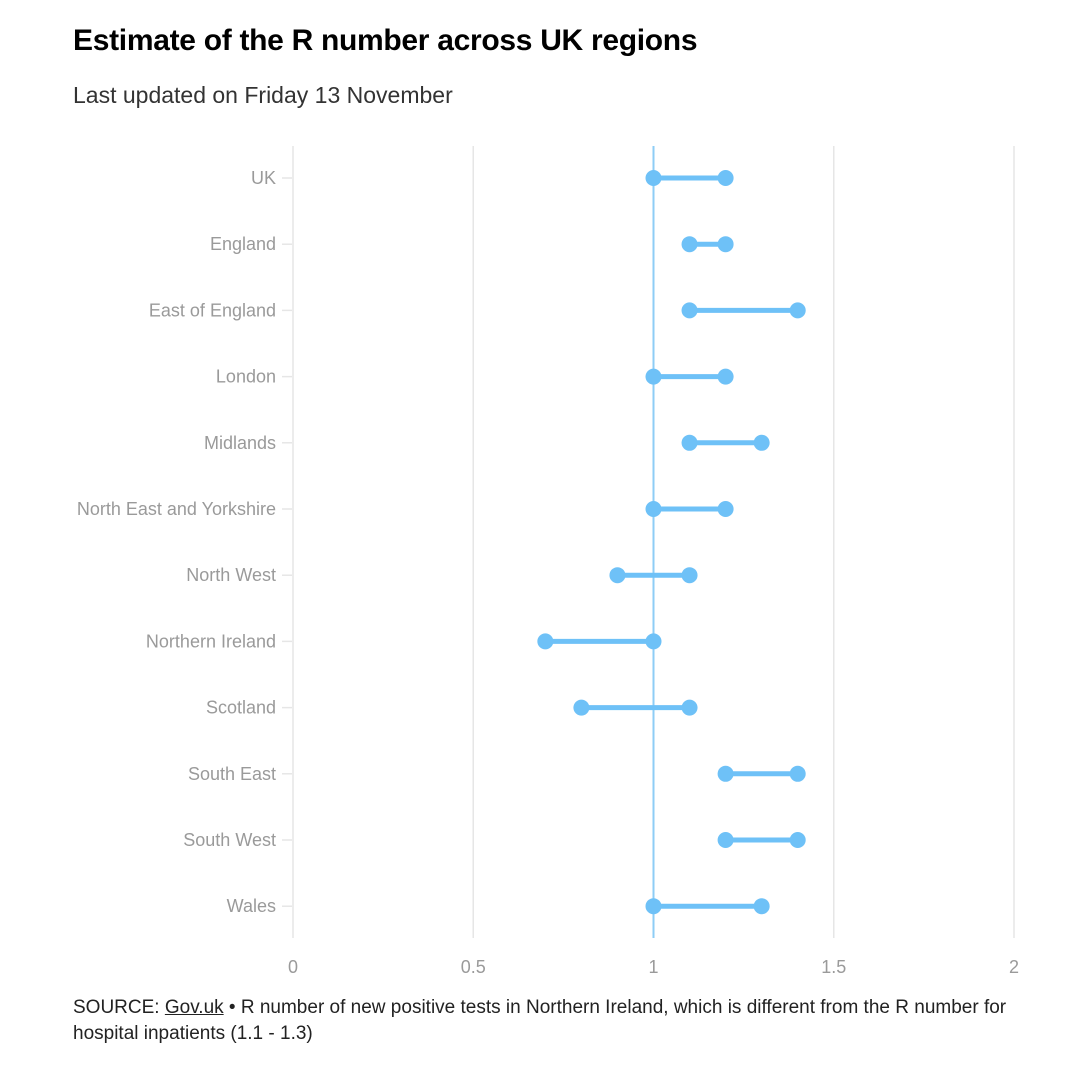 Image resolution: width=1080 pixels, height=1076 pixels. What do you see at coordinates (240, 443) in the screenshot?
I see `category-label: Midlands` at bounding box center [240, 443].